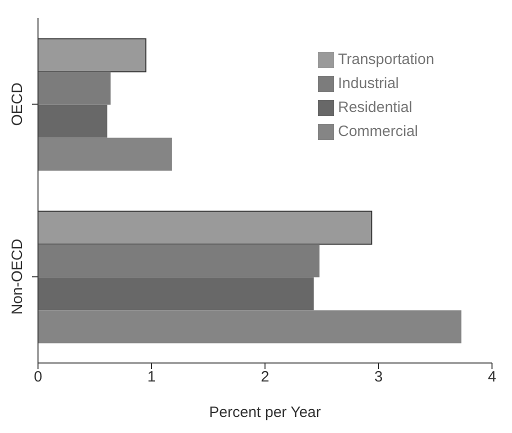 The image size is (512, 433). I want to click on legend-label: Commercial, so click(378, 131).